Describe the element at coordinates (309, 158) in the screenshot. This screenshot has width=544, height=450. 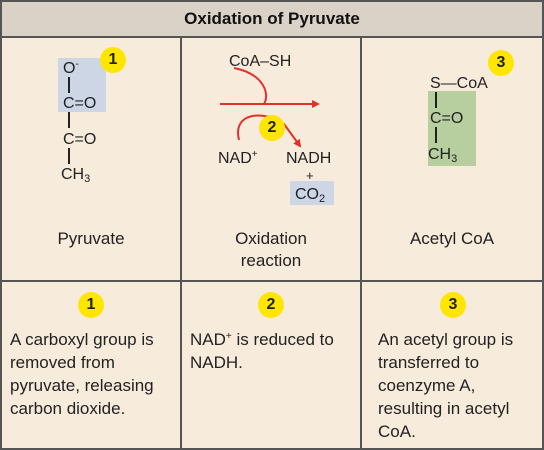
I see `nadh-product: NADH` at that location.